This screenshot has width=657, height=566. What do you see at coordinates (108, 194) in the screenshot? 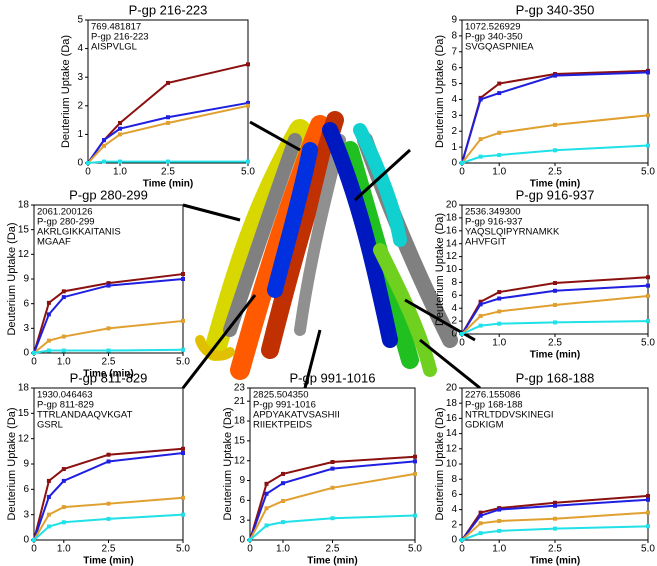
I see `panel-title: P-gp 280-299` at bounding box center [108, 194].